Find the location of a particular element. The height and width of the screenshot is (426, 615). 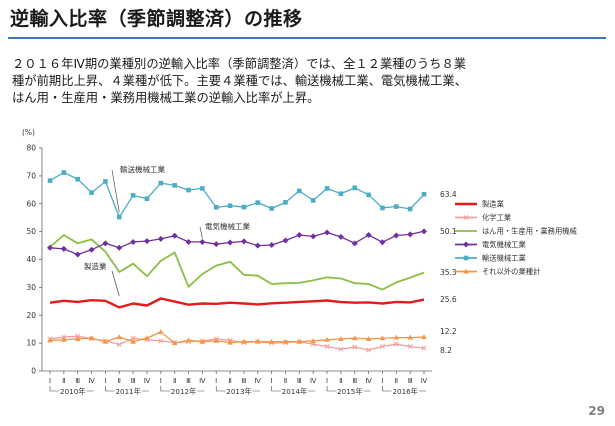

summary-line-2: 種が前期比上昇、４業種が低下。主要４業種では、輸送機械工業、電気機械工業、 is located at coordinates (239, 81).